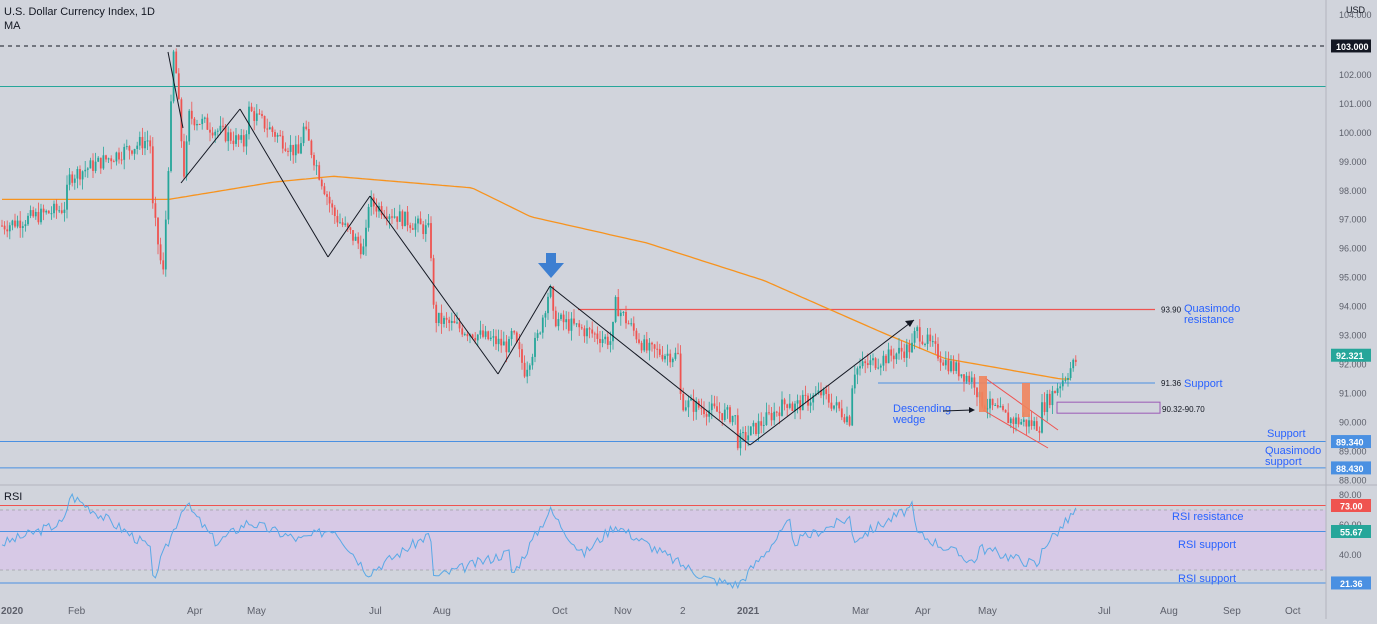 The image size is (1377, 624). What do you see at coordinates (1212, 309) in the screenshot?
I see `quasimodo-resistance-label-1: Quasimodo` at bounding box center [1212, 309].